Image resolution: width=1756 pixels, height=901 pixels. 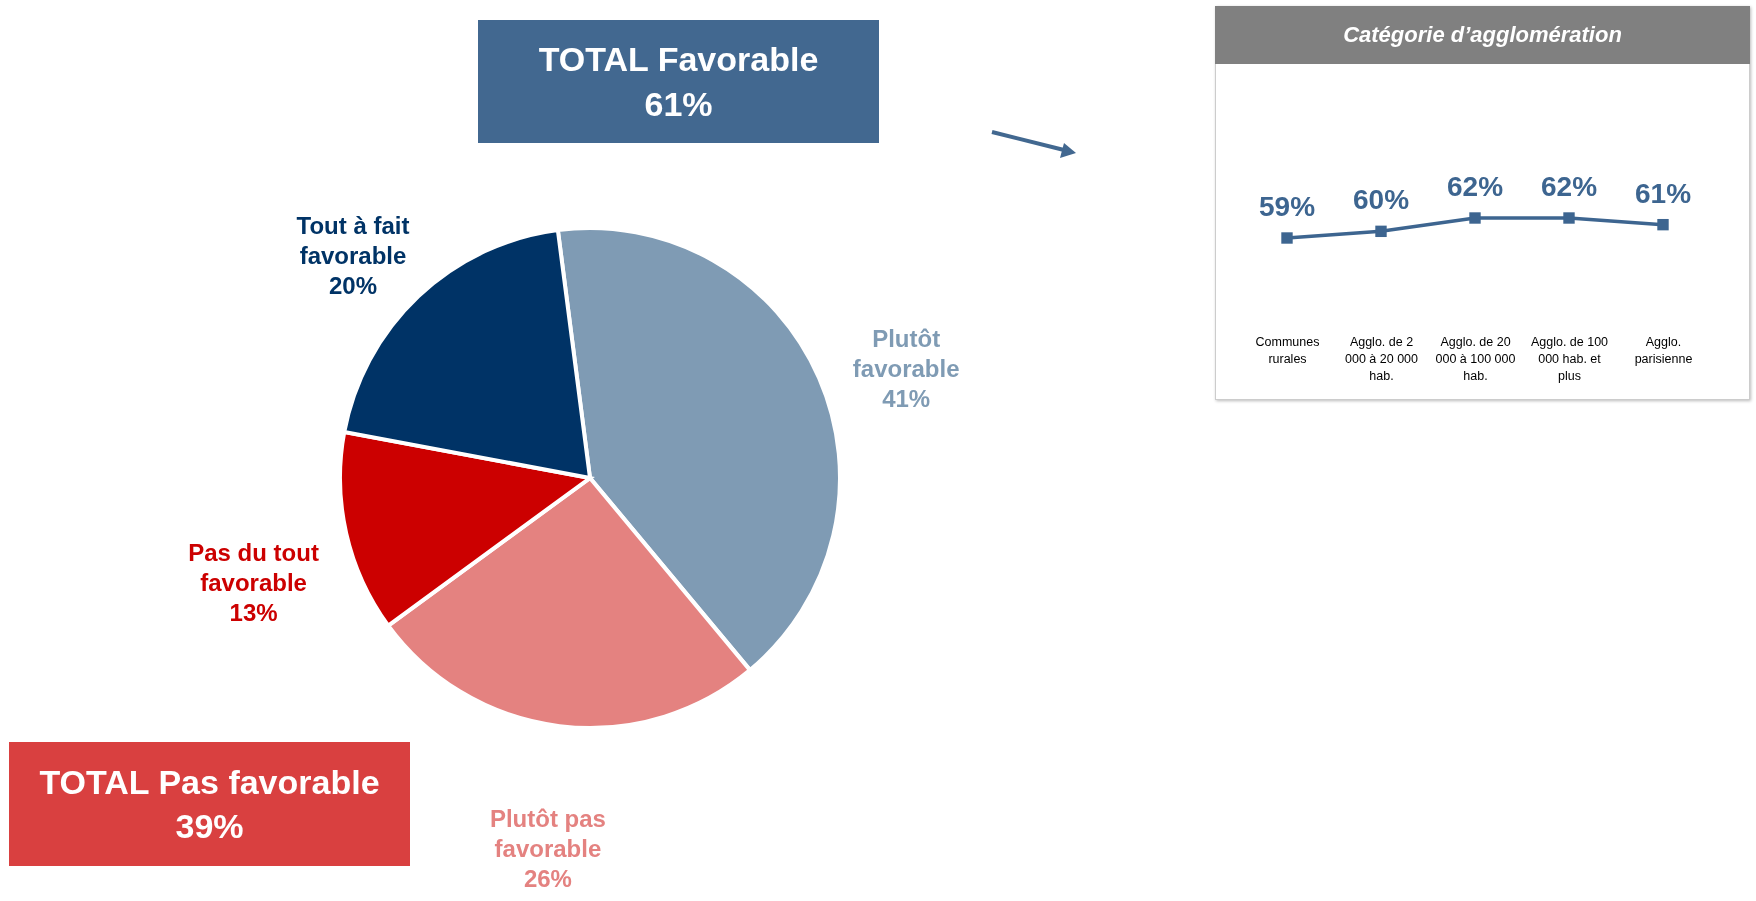 What do you see at coordinates (253, 613) in the screenshot?
I see `data-label: 13%` at bounding box center [253, 613].